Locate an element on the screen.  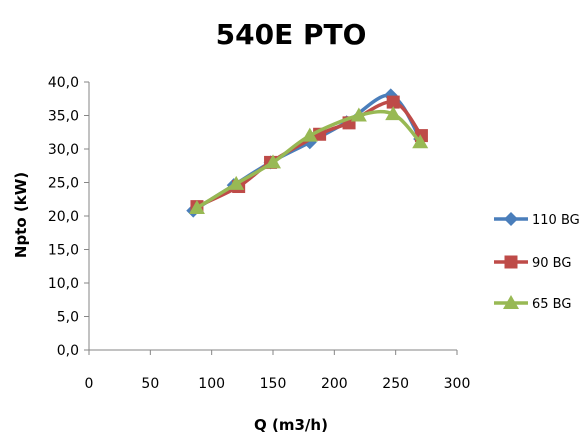
series-65-bg is located at coordinates (308, 160).